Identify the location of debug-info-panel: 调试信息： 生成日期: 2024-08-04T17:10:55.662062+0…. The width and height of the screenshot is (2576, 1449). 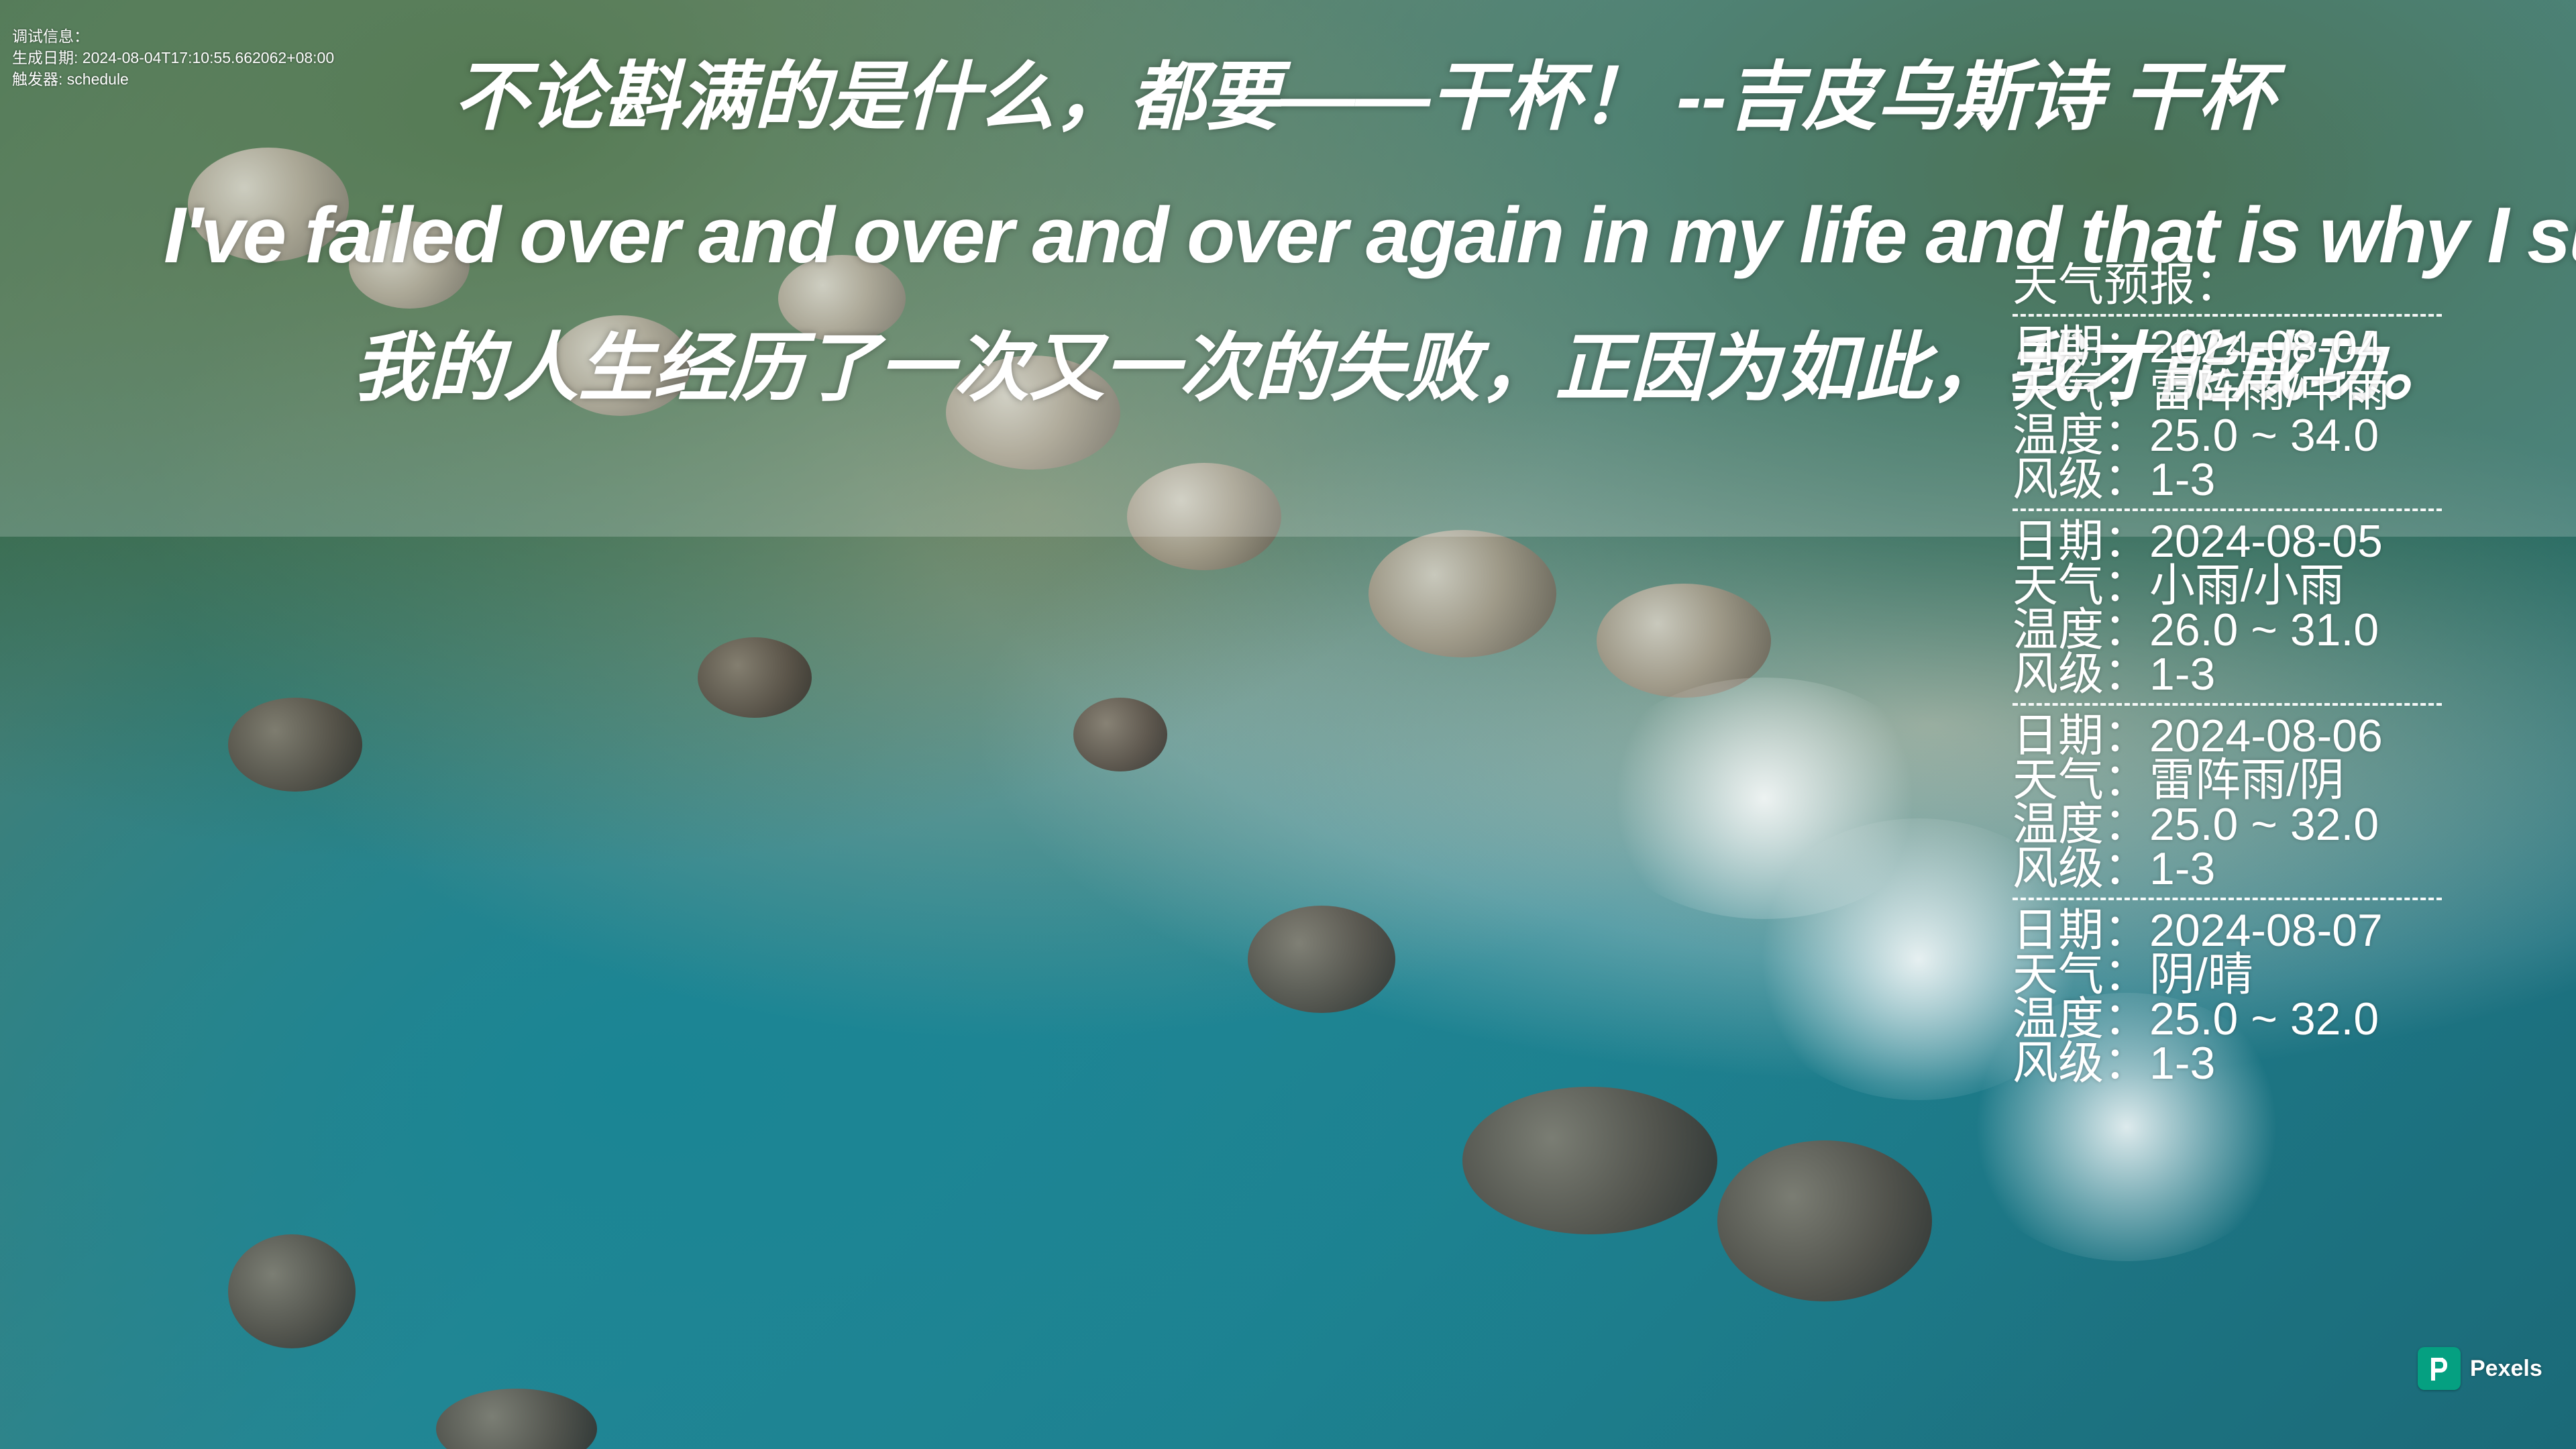
(173, 57).